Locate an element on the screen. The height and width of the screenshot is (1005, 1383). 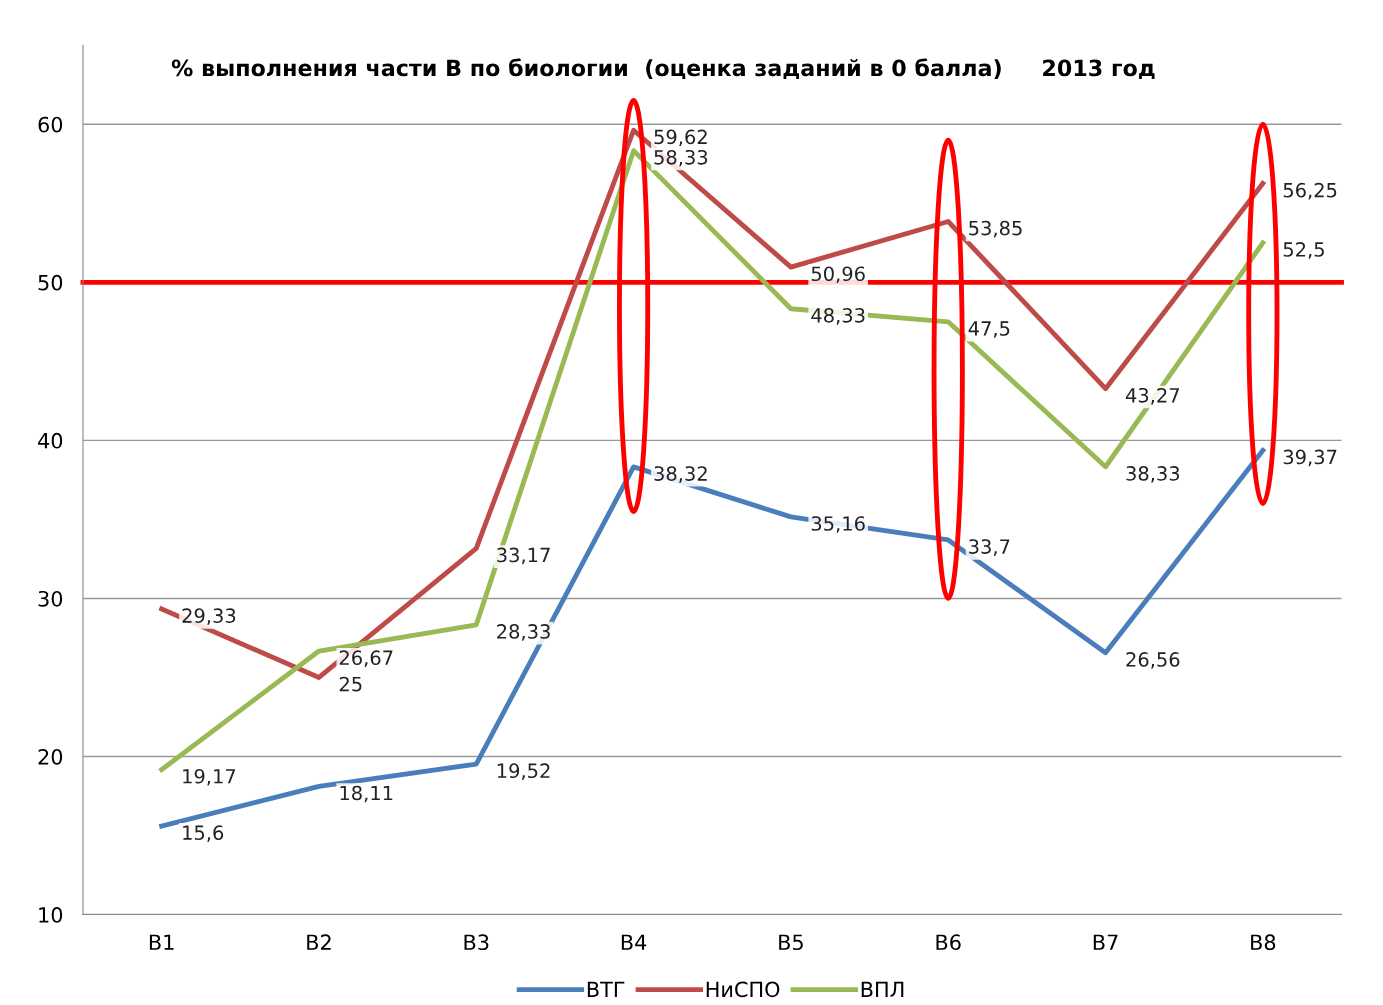
y-tick-label: 10 is located at coordinates (51, 915).